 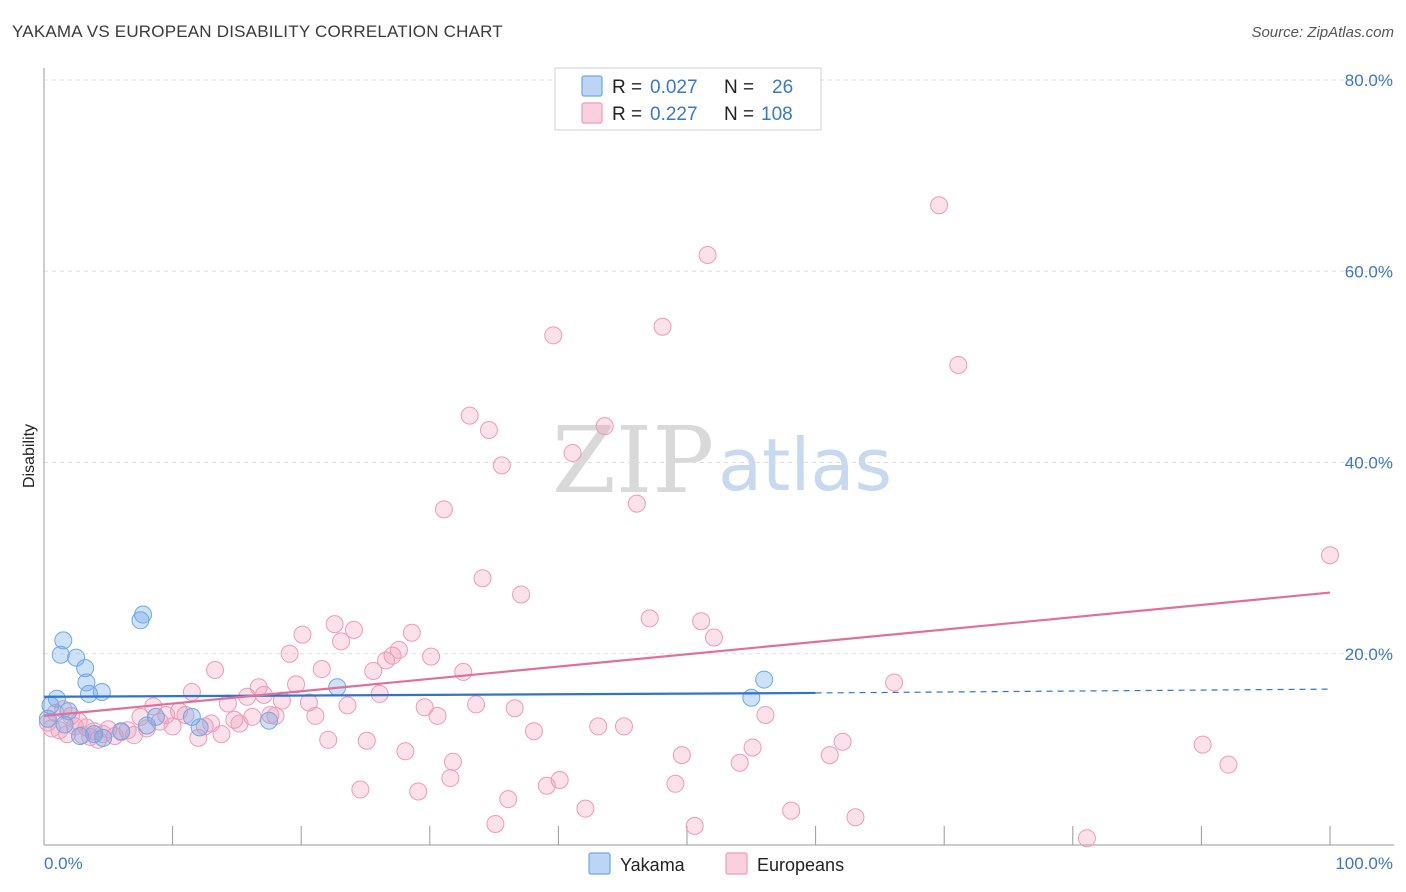 I want to click on yakama-trend-extension, so click(x=1073, y=691).